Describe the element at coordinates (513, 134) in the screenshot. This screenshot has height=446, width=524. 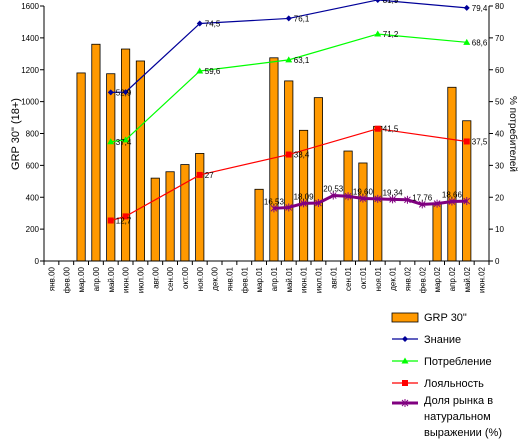
I see `y2-axis-title: % потребителей` at that location.